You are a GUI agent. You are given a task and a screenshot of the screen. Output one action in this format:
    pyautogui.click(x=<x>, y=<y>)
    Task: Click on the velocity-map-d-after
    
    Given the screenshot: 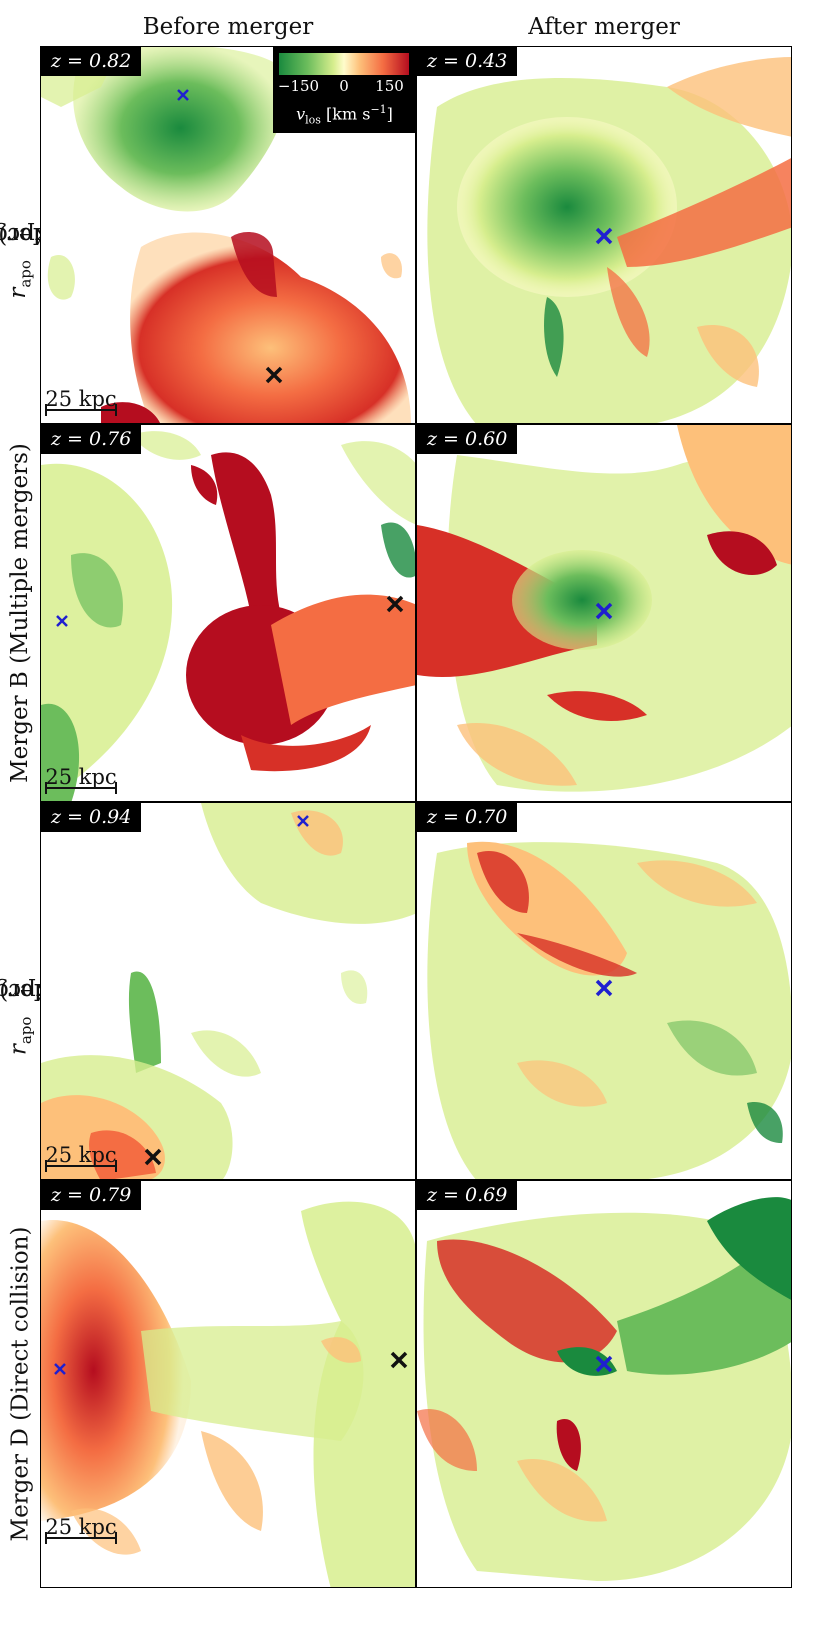 What is the action you would take?
    pyautogui.click(x=604, y=1389)
    